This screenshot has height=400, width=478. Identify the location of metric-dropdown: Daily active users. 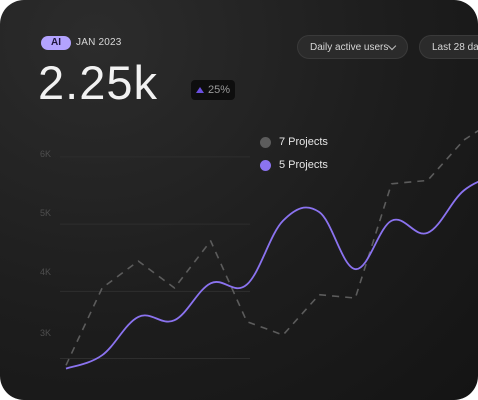
(352, 47).